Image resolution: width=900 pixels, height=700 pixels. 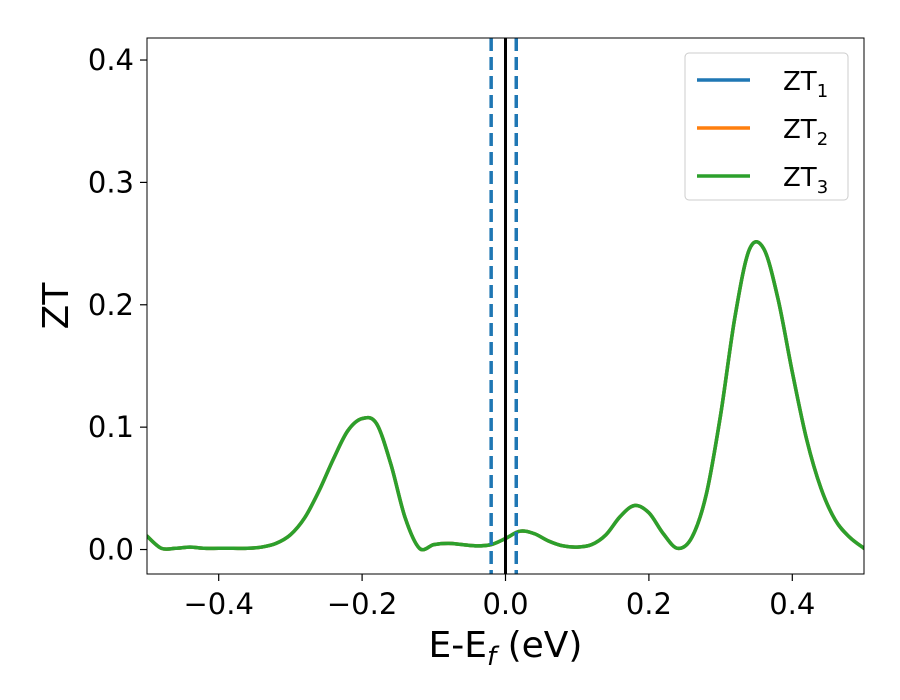 I want to click on y-axis-label: ZT, so click(x=56, y=306).